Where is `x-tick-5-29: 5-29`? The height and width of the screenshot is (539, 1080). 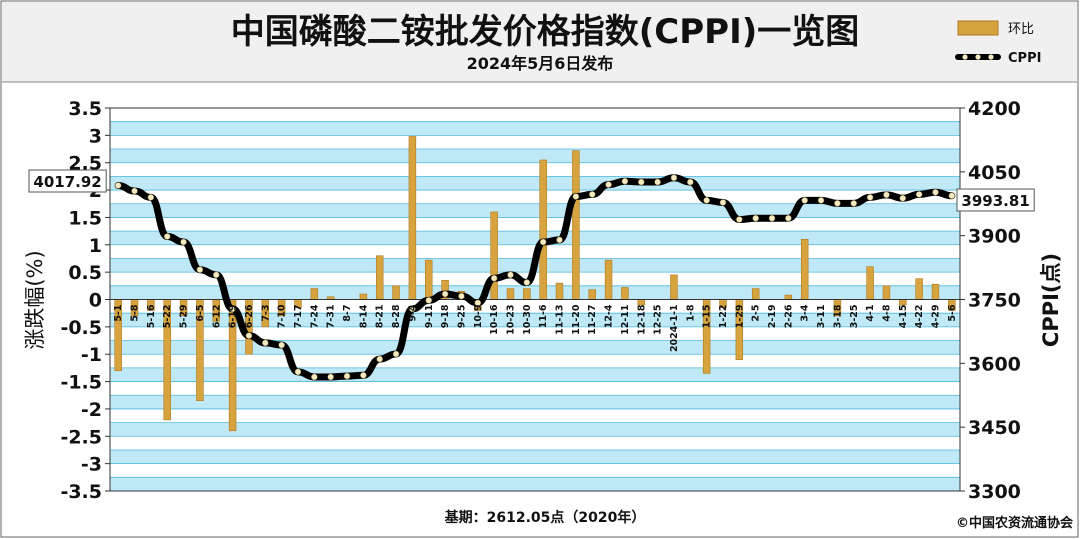
x-tick-5-29: 5-29 is located at coordinates (184, 317).